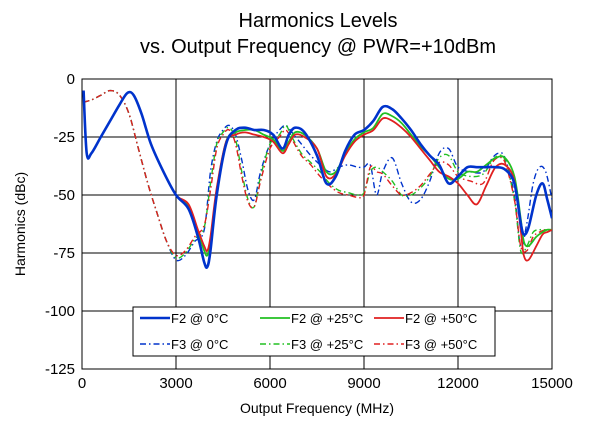 The height and width of the screenshot is (422, 592). I want to click on x-tick-label: 6000, so click(269, 383).